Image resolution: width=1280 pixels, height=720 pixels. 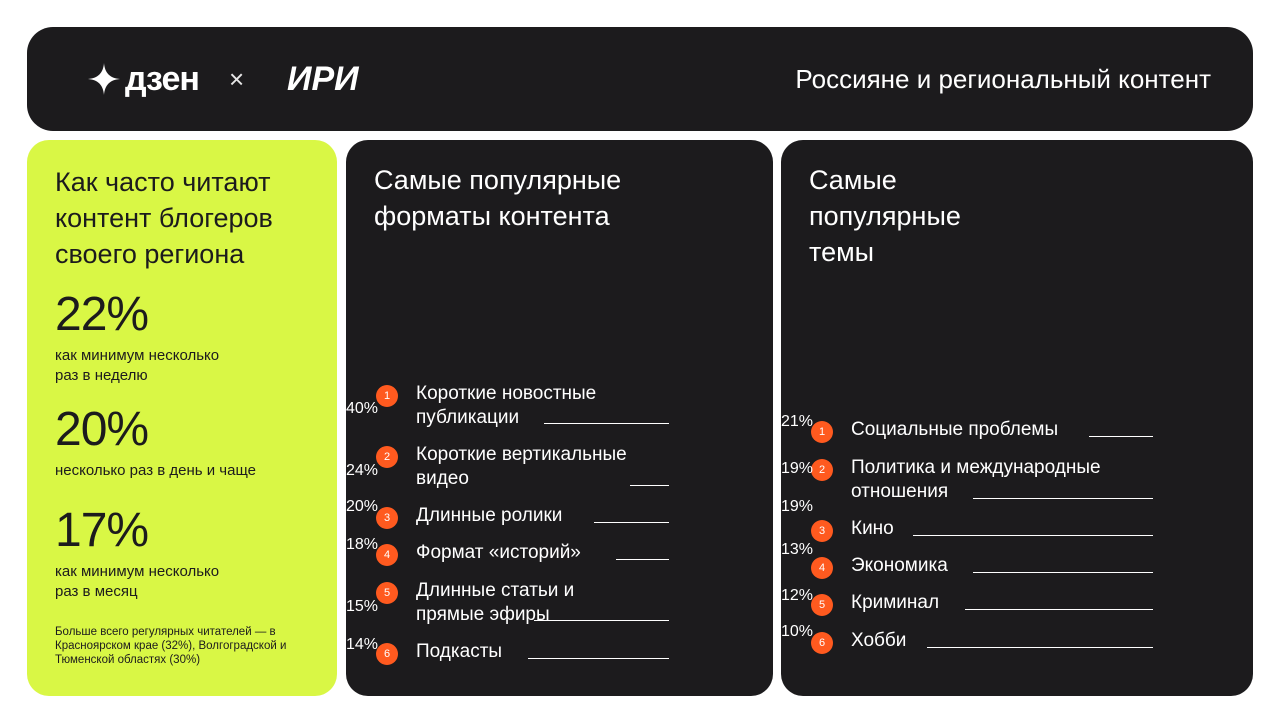 I want to click on stat-description: как минимум несколько раз в неделю, so click(x=137, y=365).